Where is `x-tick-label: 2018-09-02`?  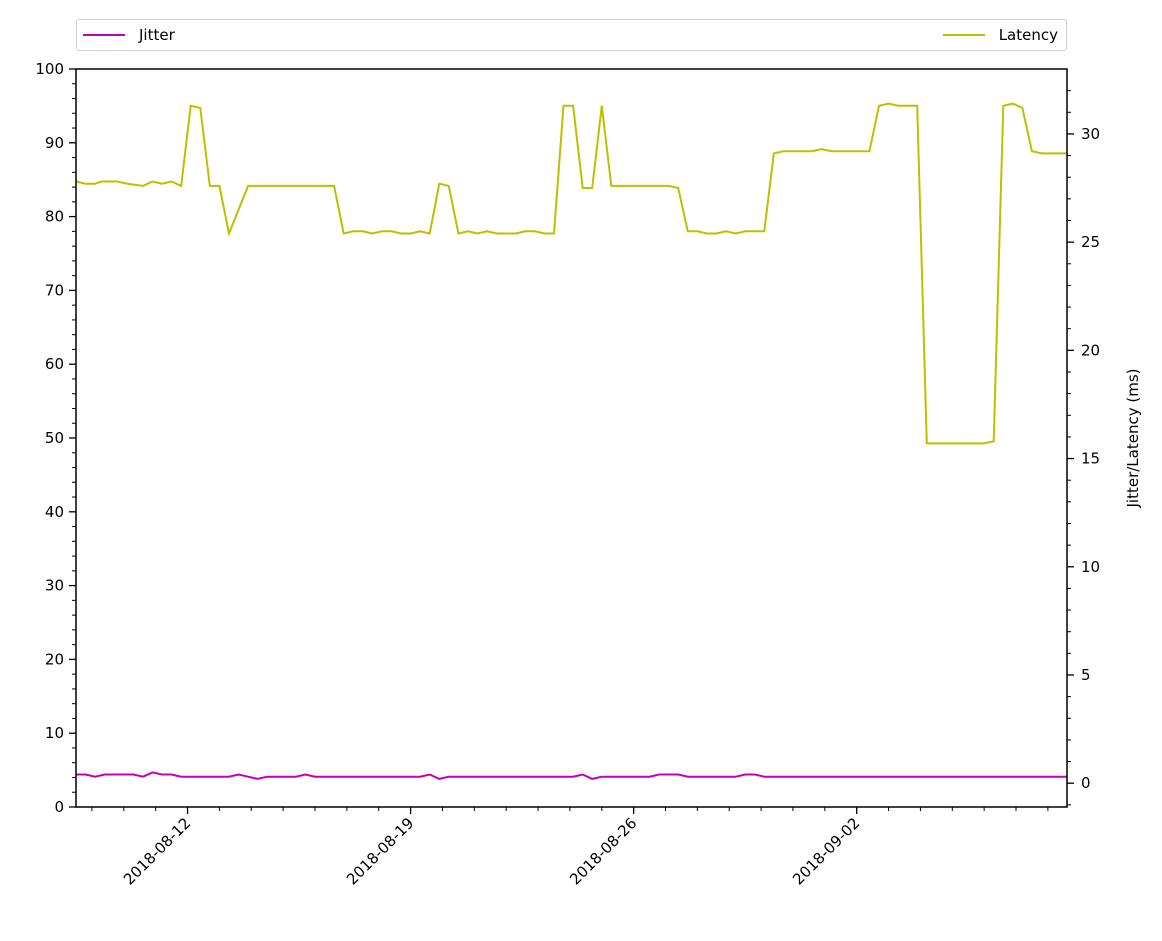 x-tick-label: 2018-09-02 is located at coordinates (826, 851).